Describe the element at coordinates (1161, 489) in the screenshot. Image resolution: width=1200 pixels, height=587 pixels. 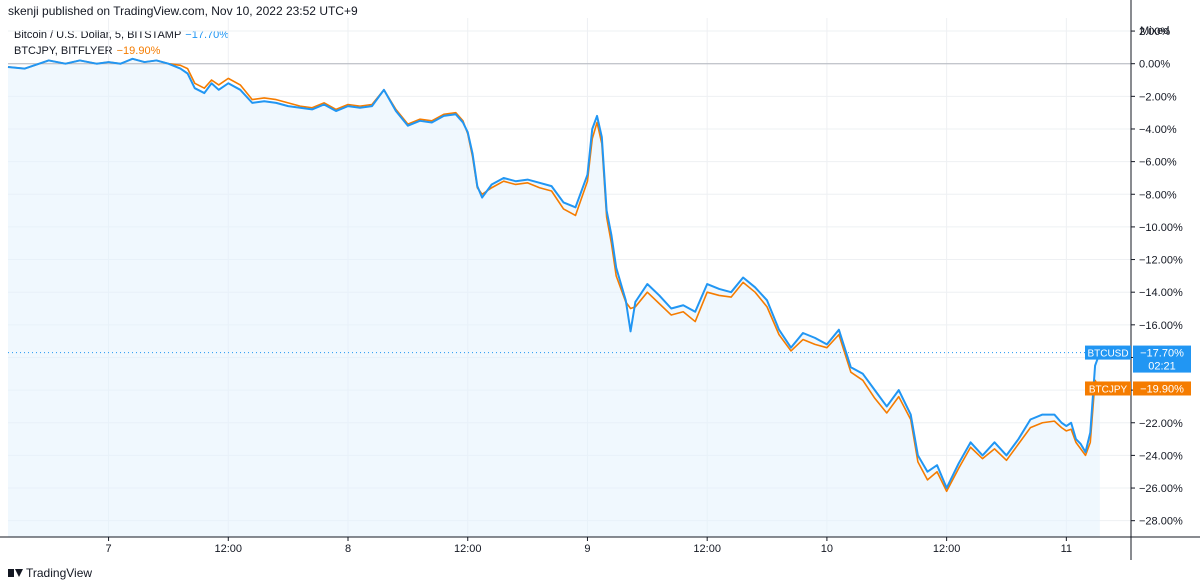
I see `y-tick-label: −26.00%` at that location.